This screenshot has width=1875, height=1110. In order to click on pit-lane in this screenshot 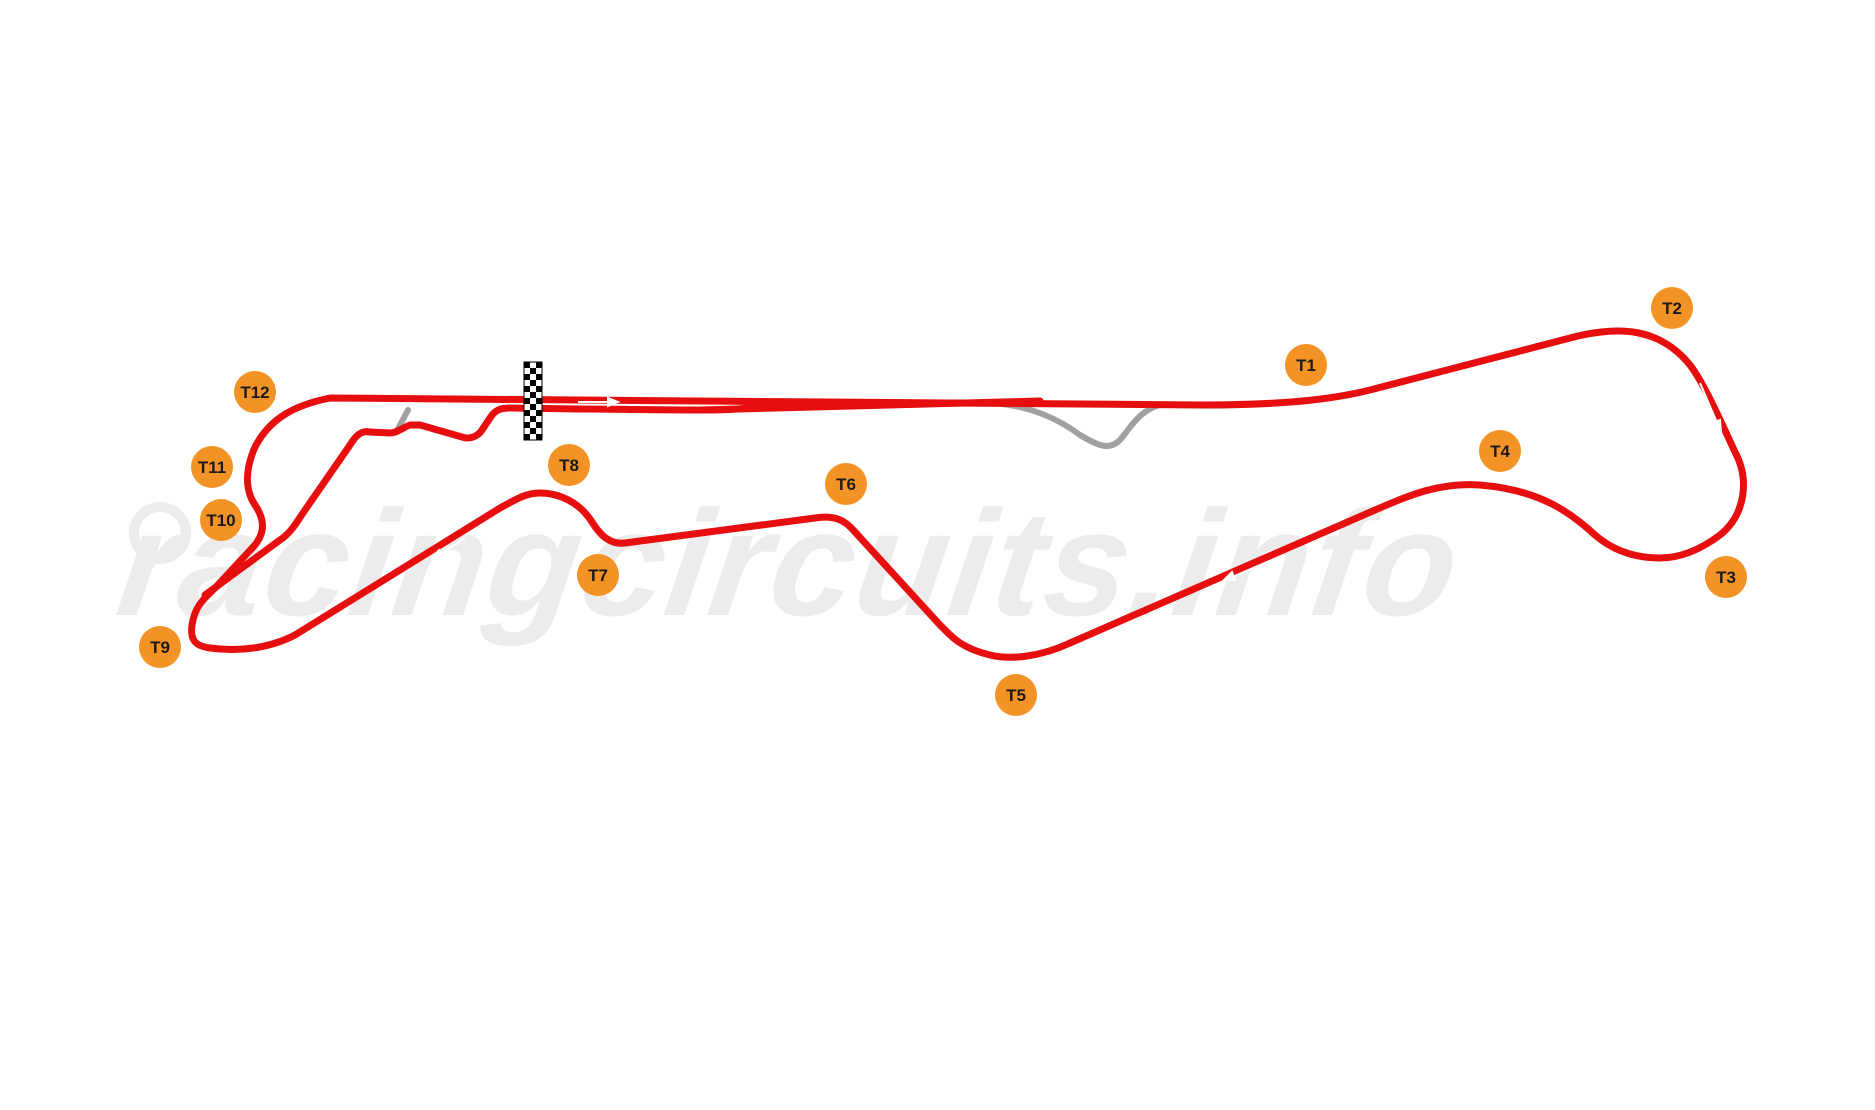, I will do `click(779, 424)`.